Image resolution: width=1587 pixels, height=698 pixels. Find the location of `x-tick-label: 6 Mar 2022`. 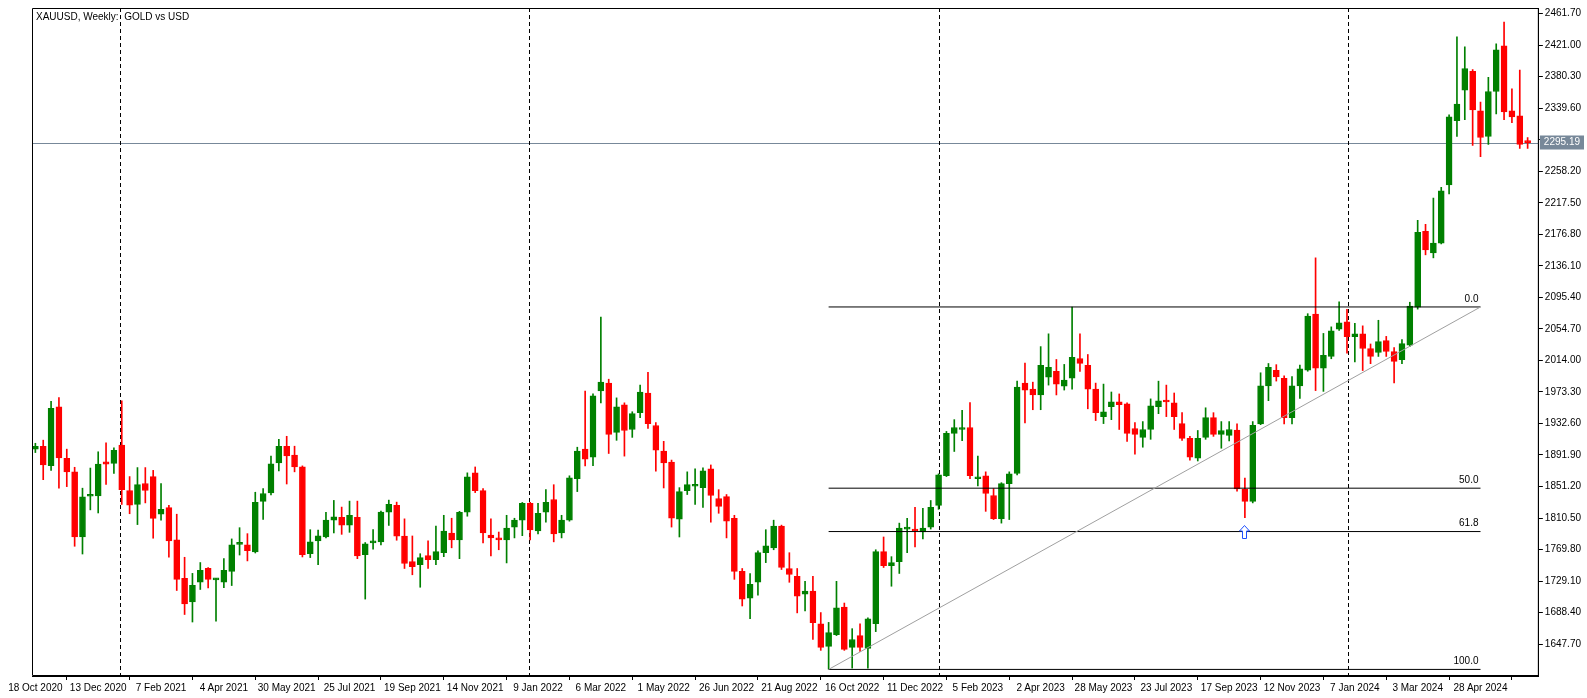

x-tick-label: 6 Mar 2022 is located at coordinates (601, 687).